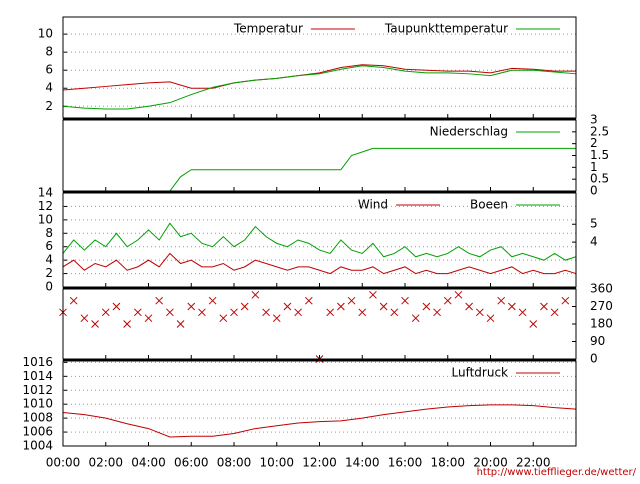 This screenshot has width=640, height=484. Describe the element at coordinates (234, 463) in the screenshot. I see `x-tick-label: 08:00` at that location.